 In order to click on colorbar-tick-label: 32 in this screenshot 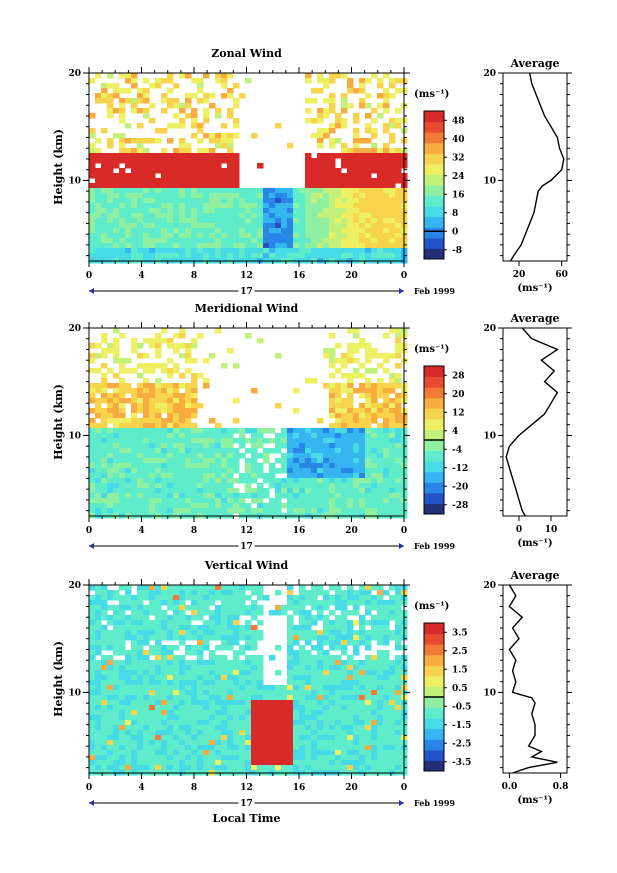, I will do `click(458, 158)`.